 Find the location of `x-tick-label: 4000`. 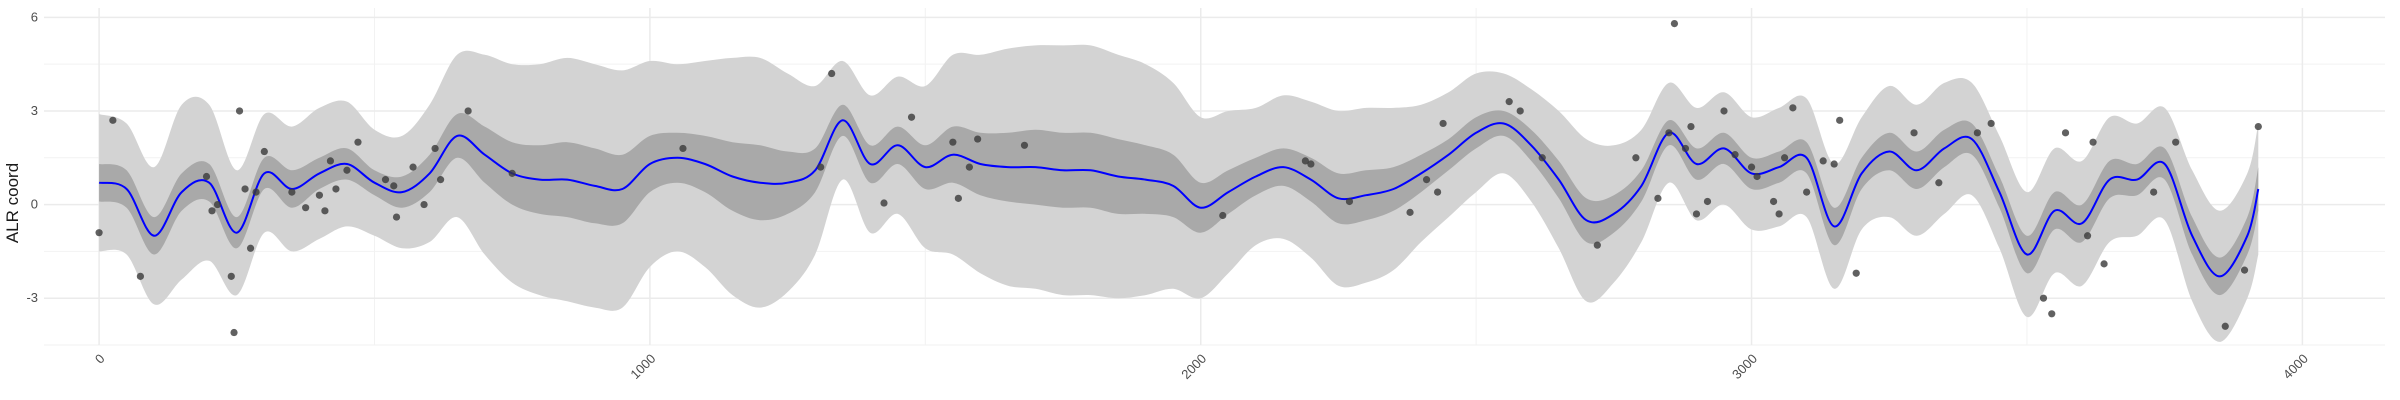

x-tick-label: 4000 is located at coordinates (2295, 366).